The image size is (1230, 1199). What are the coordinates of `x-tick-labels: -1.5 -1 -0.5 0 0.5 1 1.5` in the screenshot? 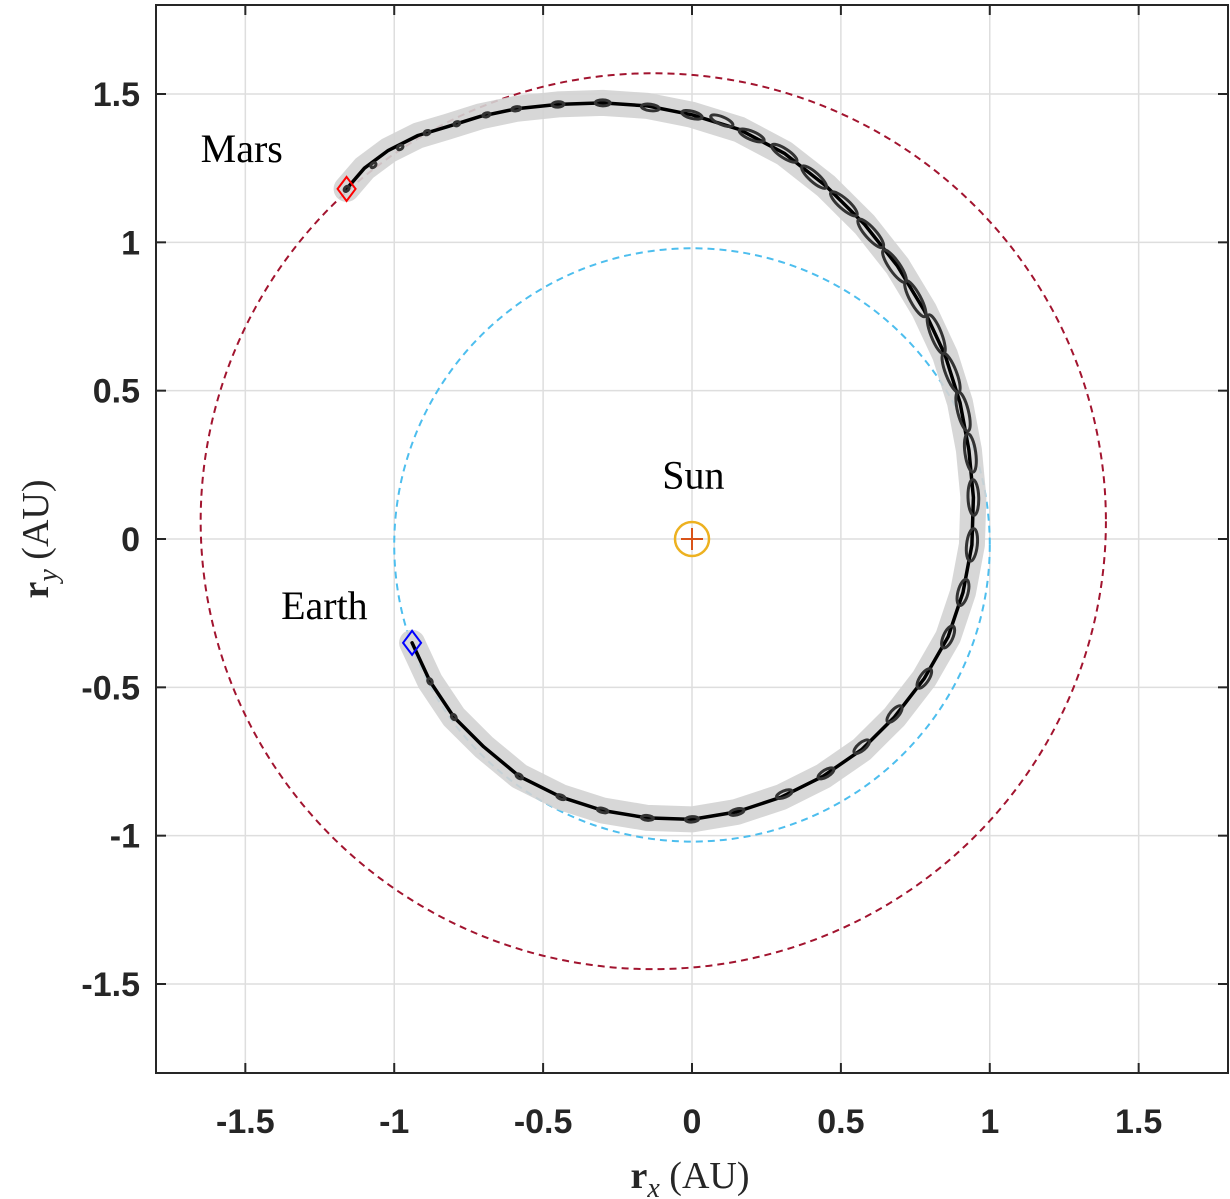 It's located at (689, 1122).